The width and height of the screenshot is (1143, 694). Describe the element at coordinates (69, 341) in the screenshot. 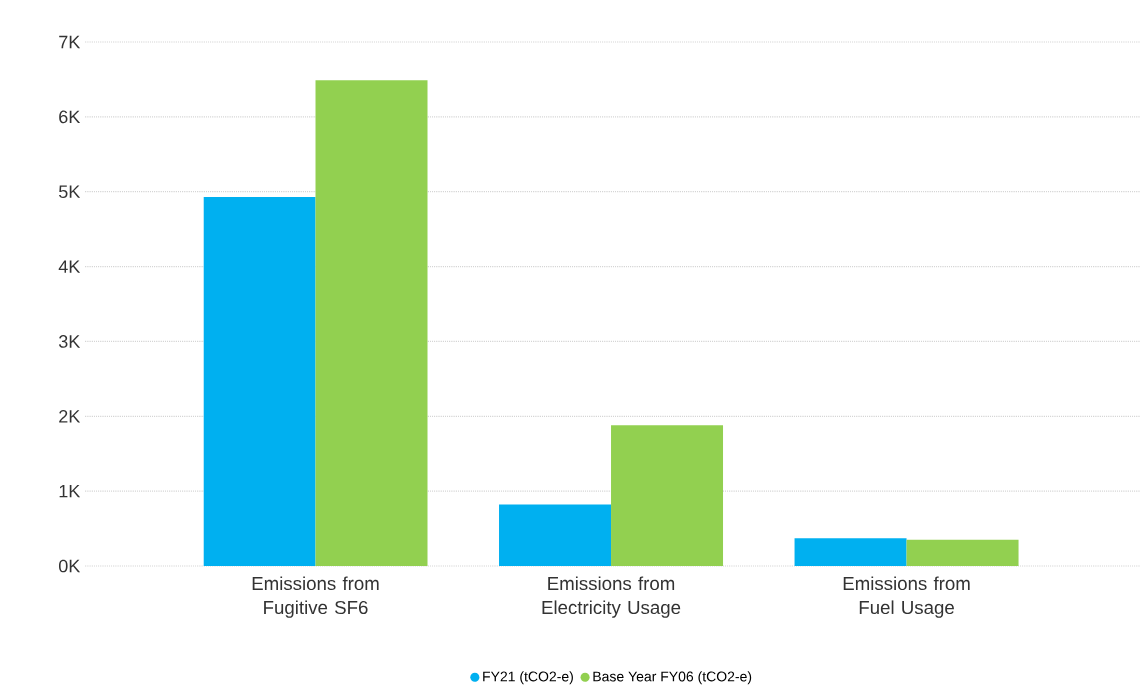

I see `y-tick-label: 3K` at that location.